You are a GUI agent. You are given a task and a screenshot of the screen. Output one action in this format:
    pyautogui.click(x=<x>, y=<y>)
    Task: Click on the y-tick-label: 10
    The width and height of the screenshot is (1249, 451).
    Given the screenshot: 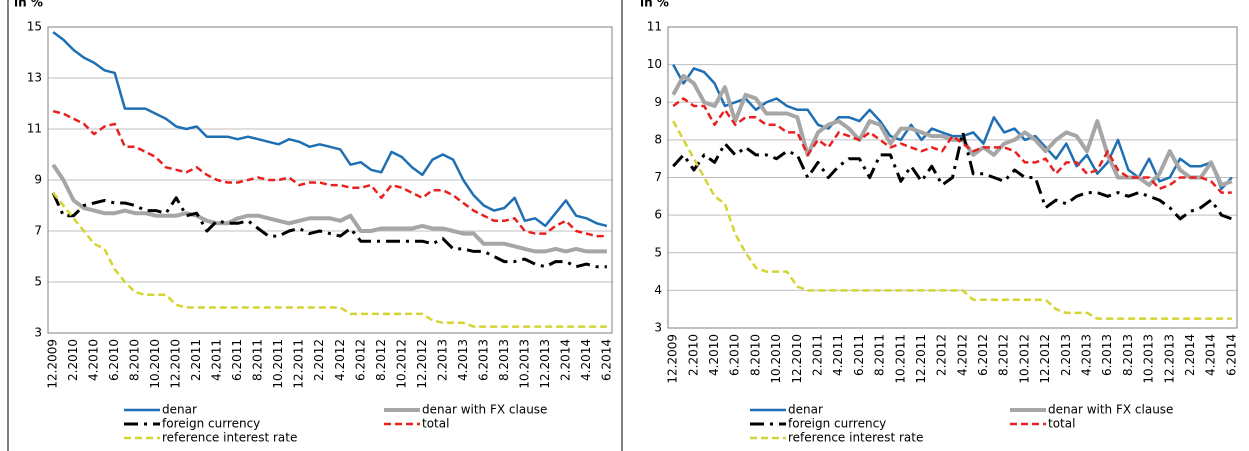 What is the action you would take?
    pyautogui.click(x=654, y=64)
    